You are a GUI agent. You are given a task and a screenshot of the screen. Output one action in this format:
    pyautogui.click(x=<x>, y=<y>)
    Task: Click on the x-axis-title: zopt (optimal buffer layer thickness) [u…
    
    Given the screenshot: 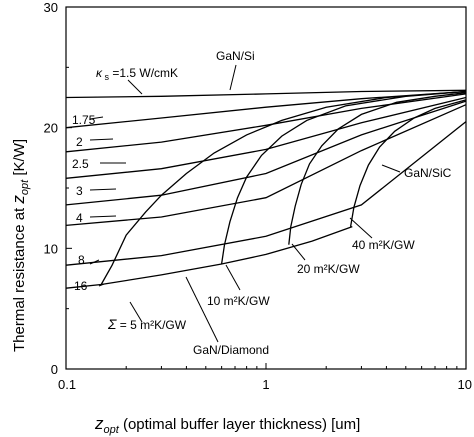 What is the action you would take?
    pyautogui.click(x=227, y=425)
    